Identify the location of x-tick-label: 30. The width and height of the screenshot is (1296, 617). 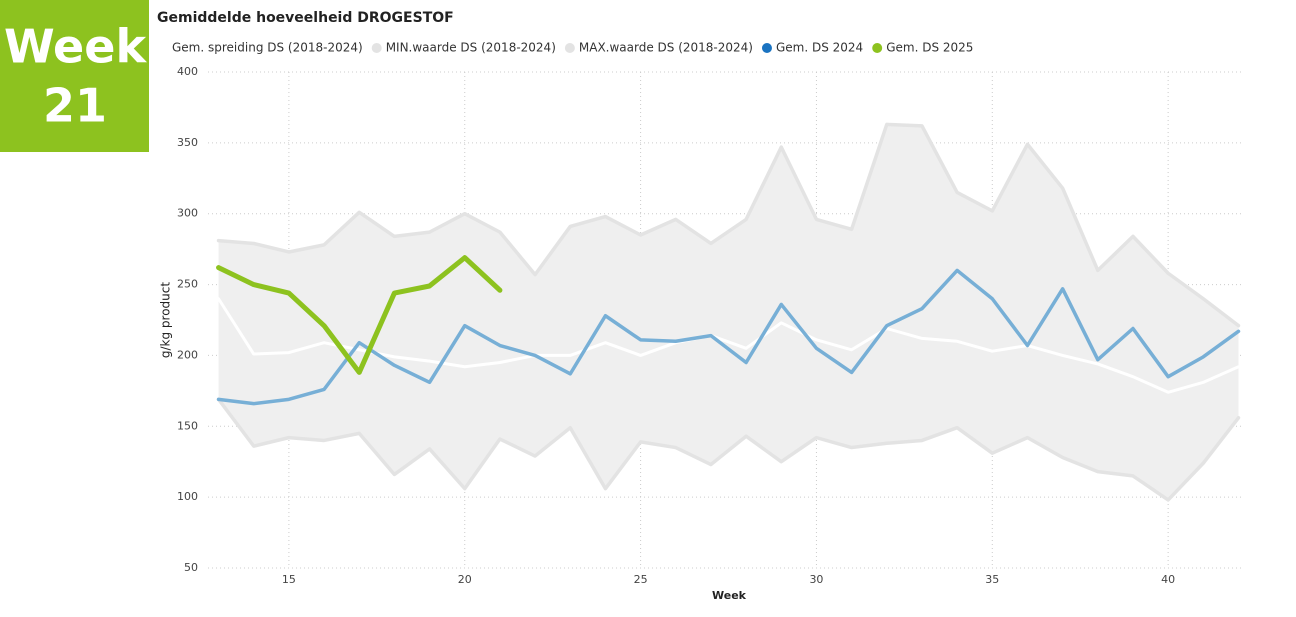
(816, 579).